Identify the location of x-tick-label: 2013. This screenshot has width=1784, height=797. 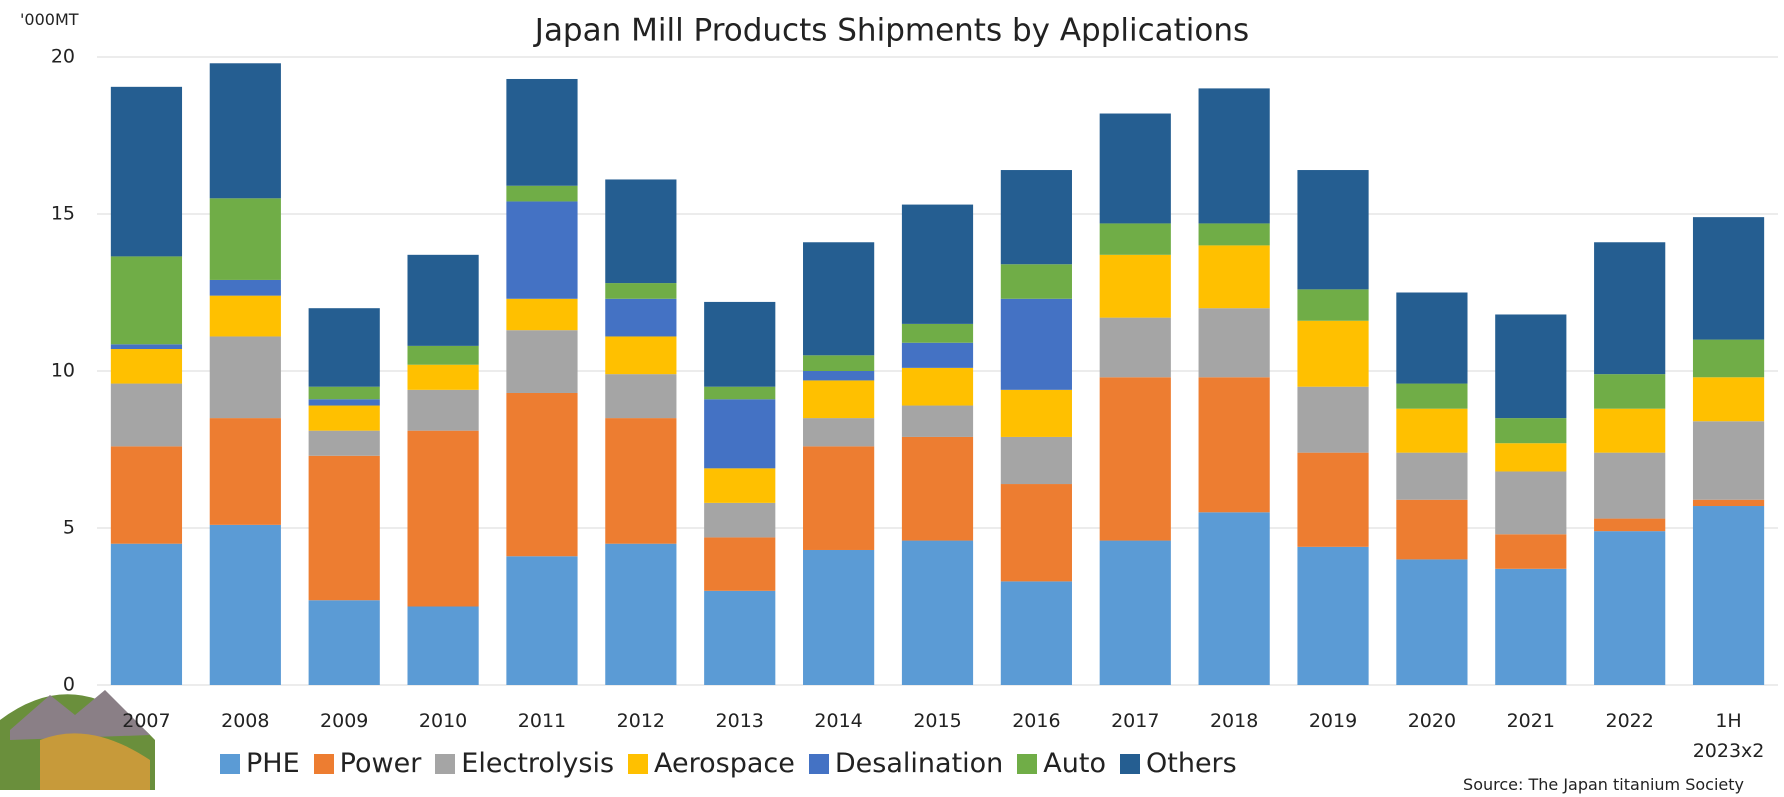
(739, 721).